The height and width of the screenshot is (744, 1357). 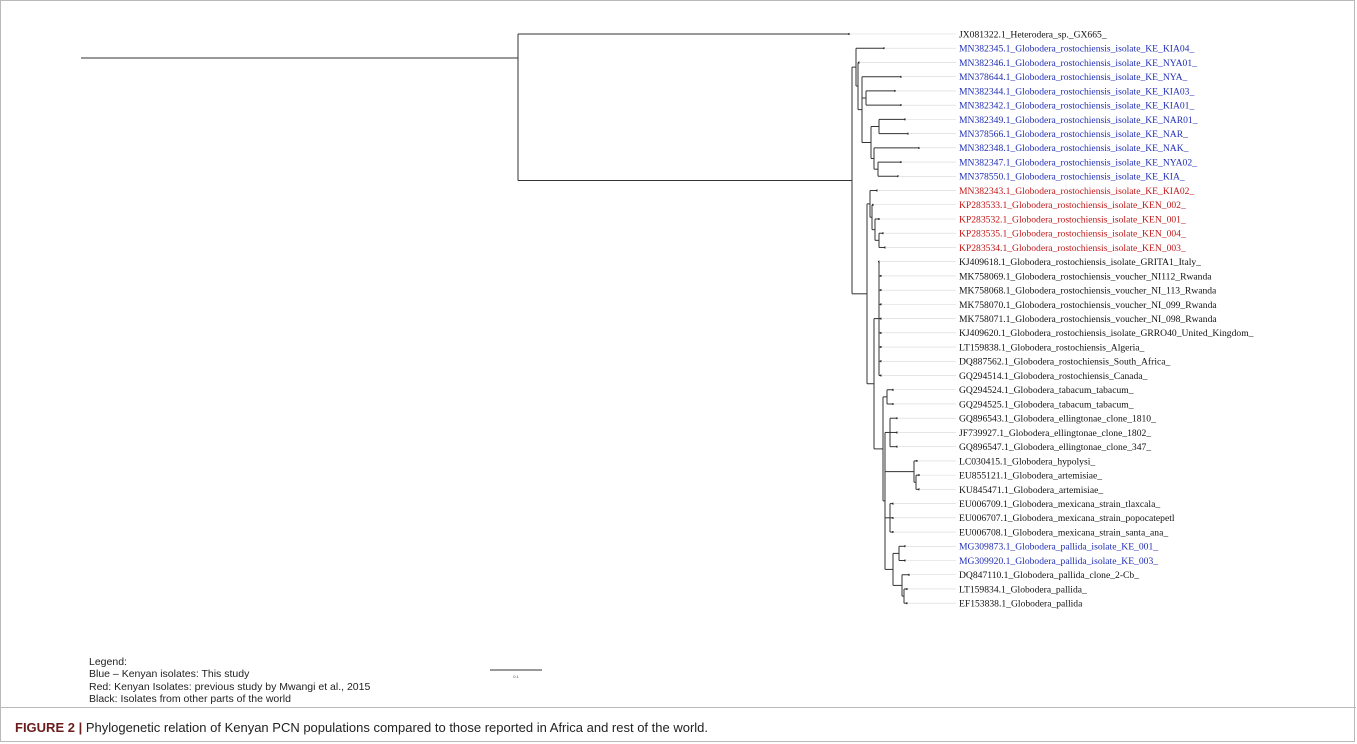 I want to click on tree-leaf-label: EF153838.1_Globodera_pallida, so click(x=1021, y=604).